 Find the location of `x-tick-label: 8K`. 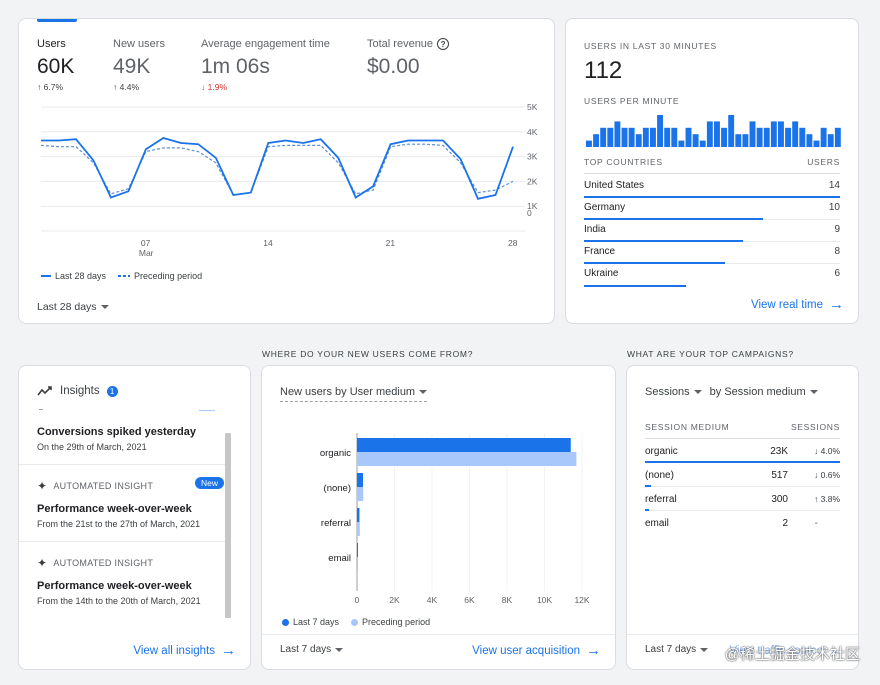

x-tick-label: 8K is located at coordinates (507, 600).